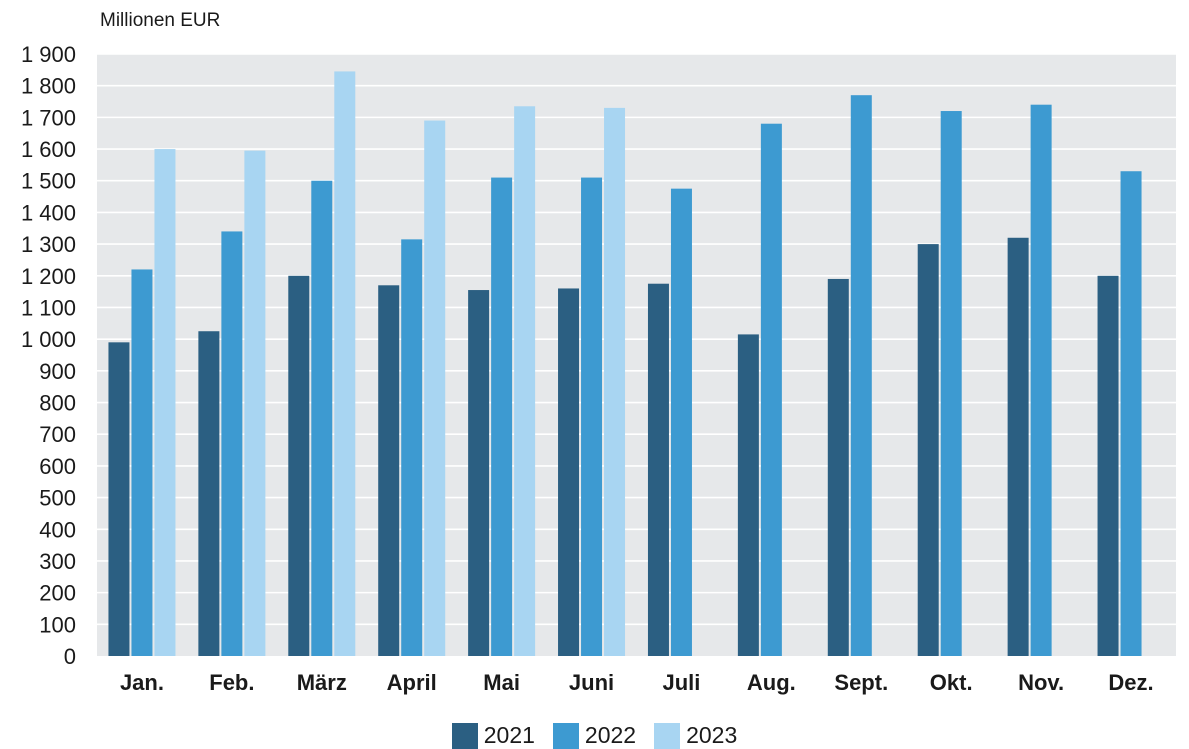  Describe the element at coordinates (322, 682) in the screenshot. I see `x-category-label: März` at that location.